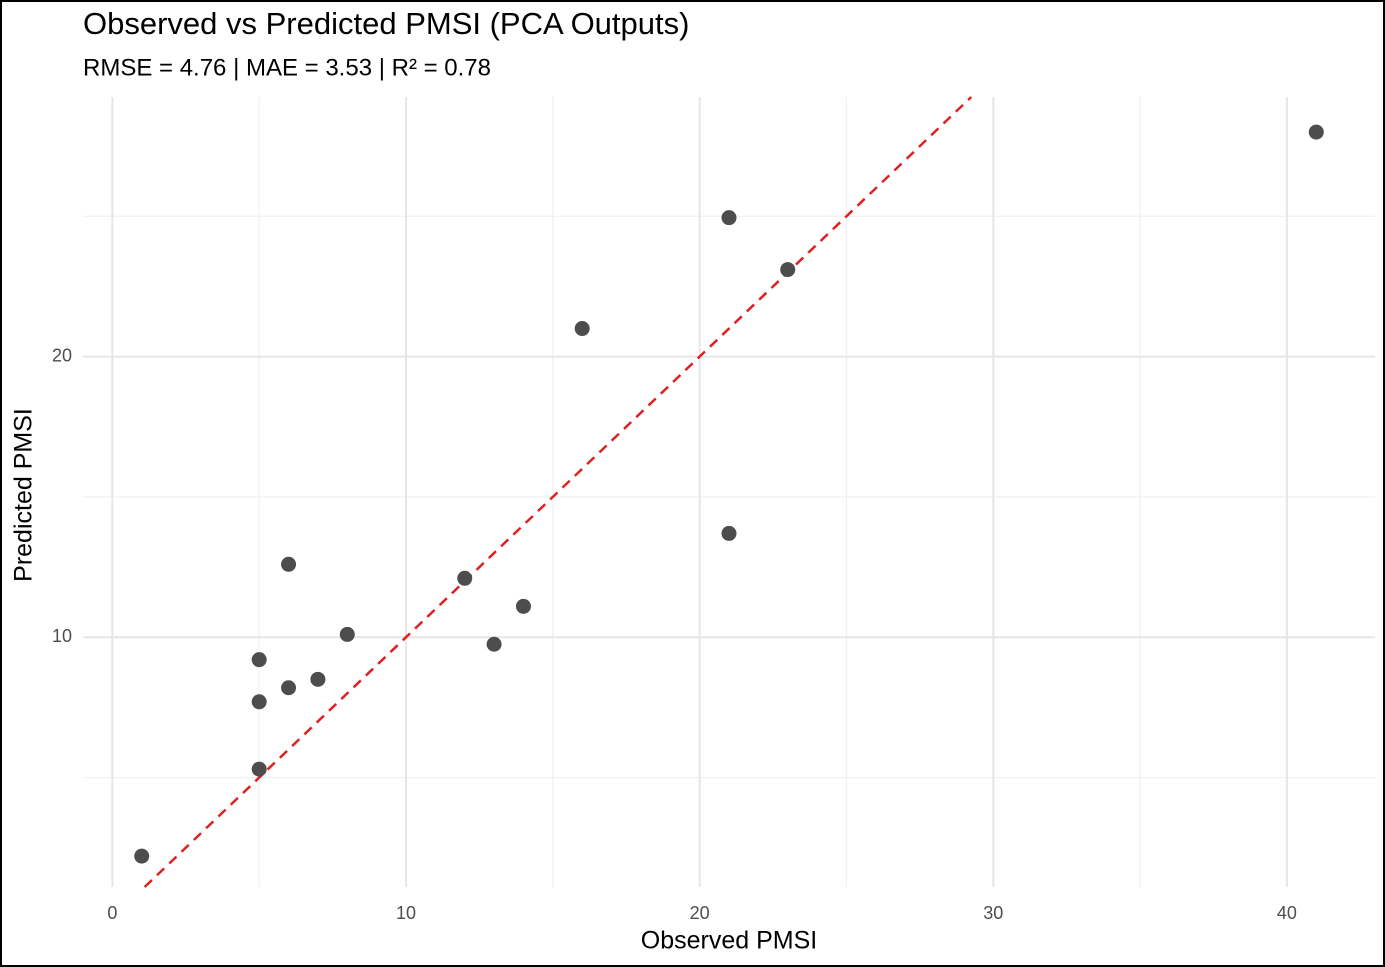 The width and height of the screenshot is (1385, 967). What do you see at coordinates (62, 636) in the screenshot?
I see `y-tick-label: 10` at bounding box center [62, 636].